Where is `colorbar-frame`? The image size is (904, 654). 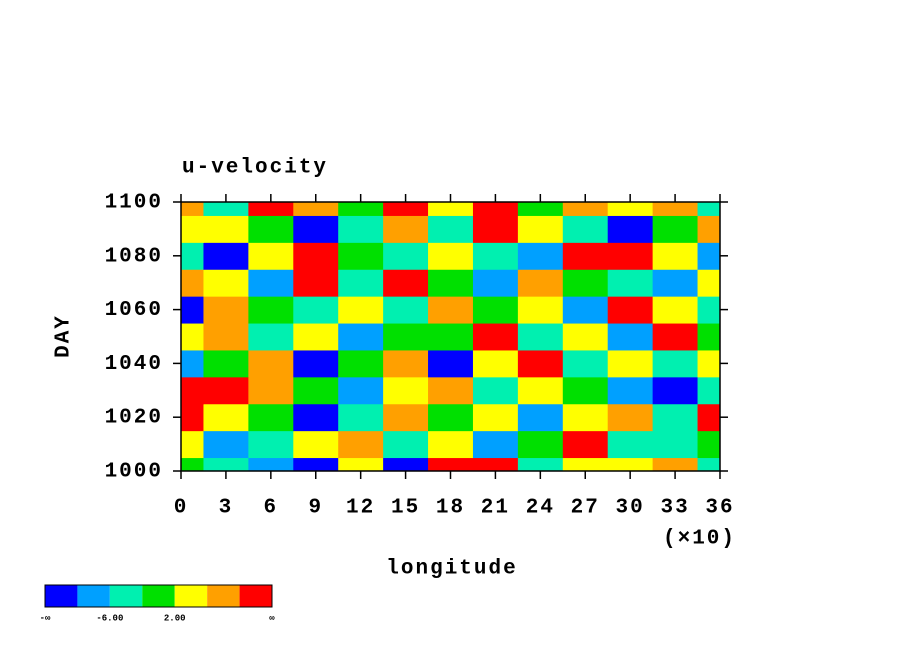 colorbar-frame is located at coordinates (158, 596).